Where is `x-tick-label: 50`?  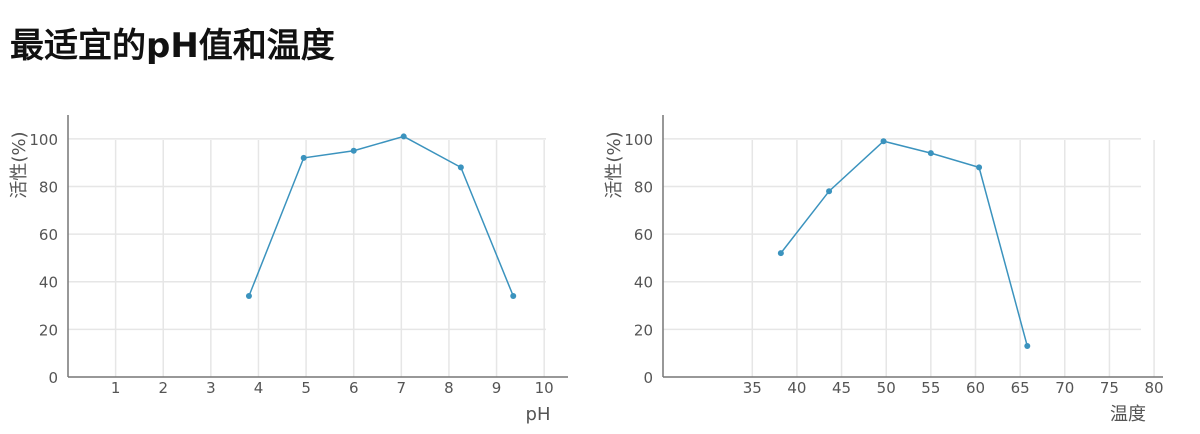 x-tick-label: 50 is located at coordinates (886, 388).